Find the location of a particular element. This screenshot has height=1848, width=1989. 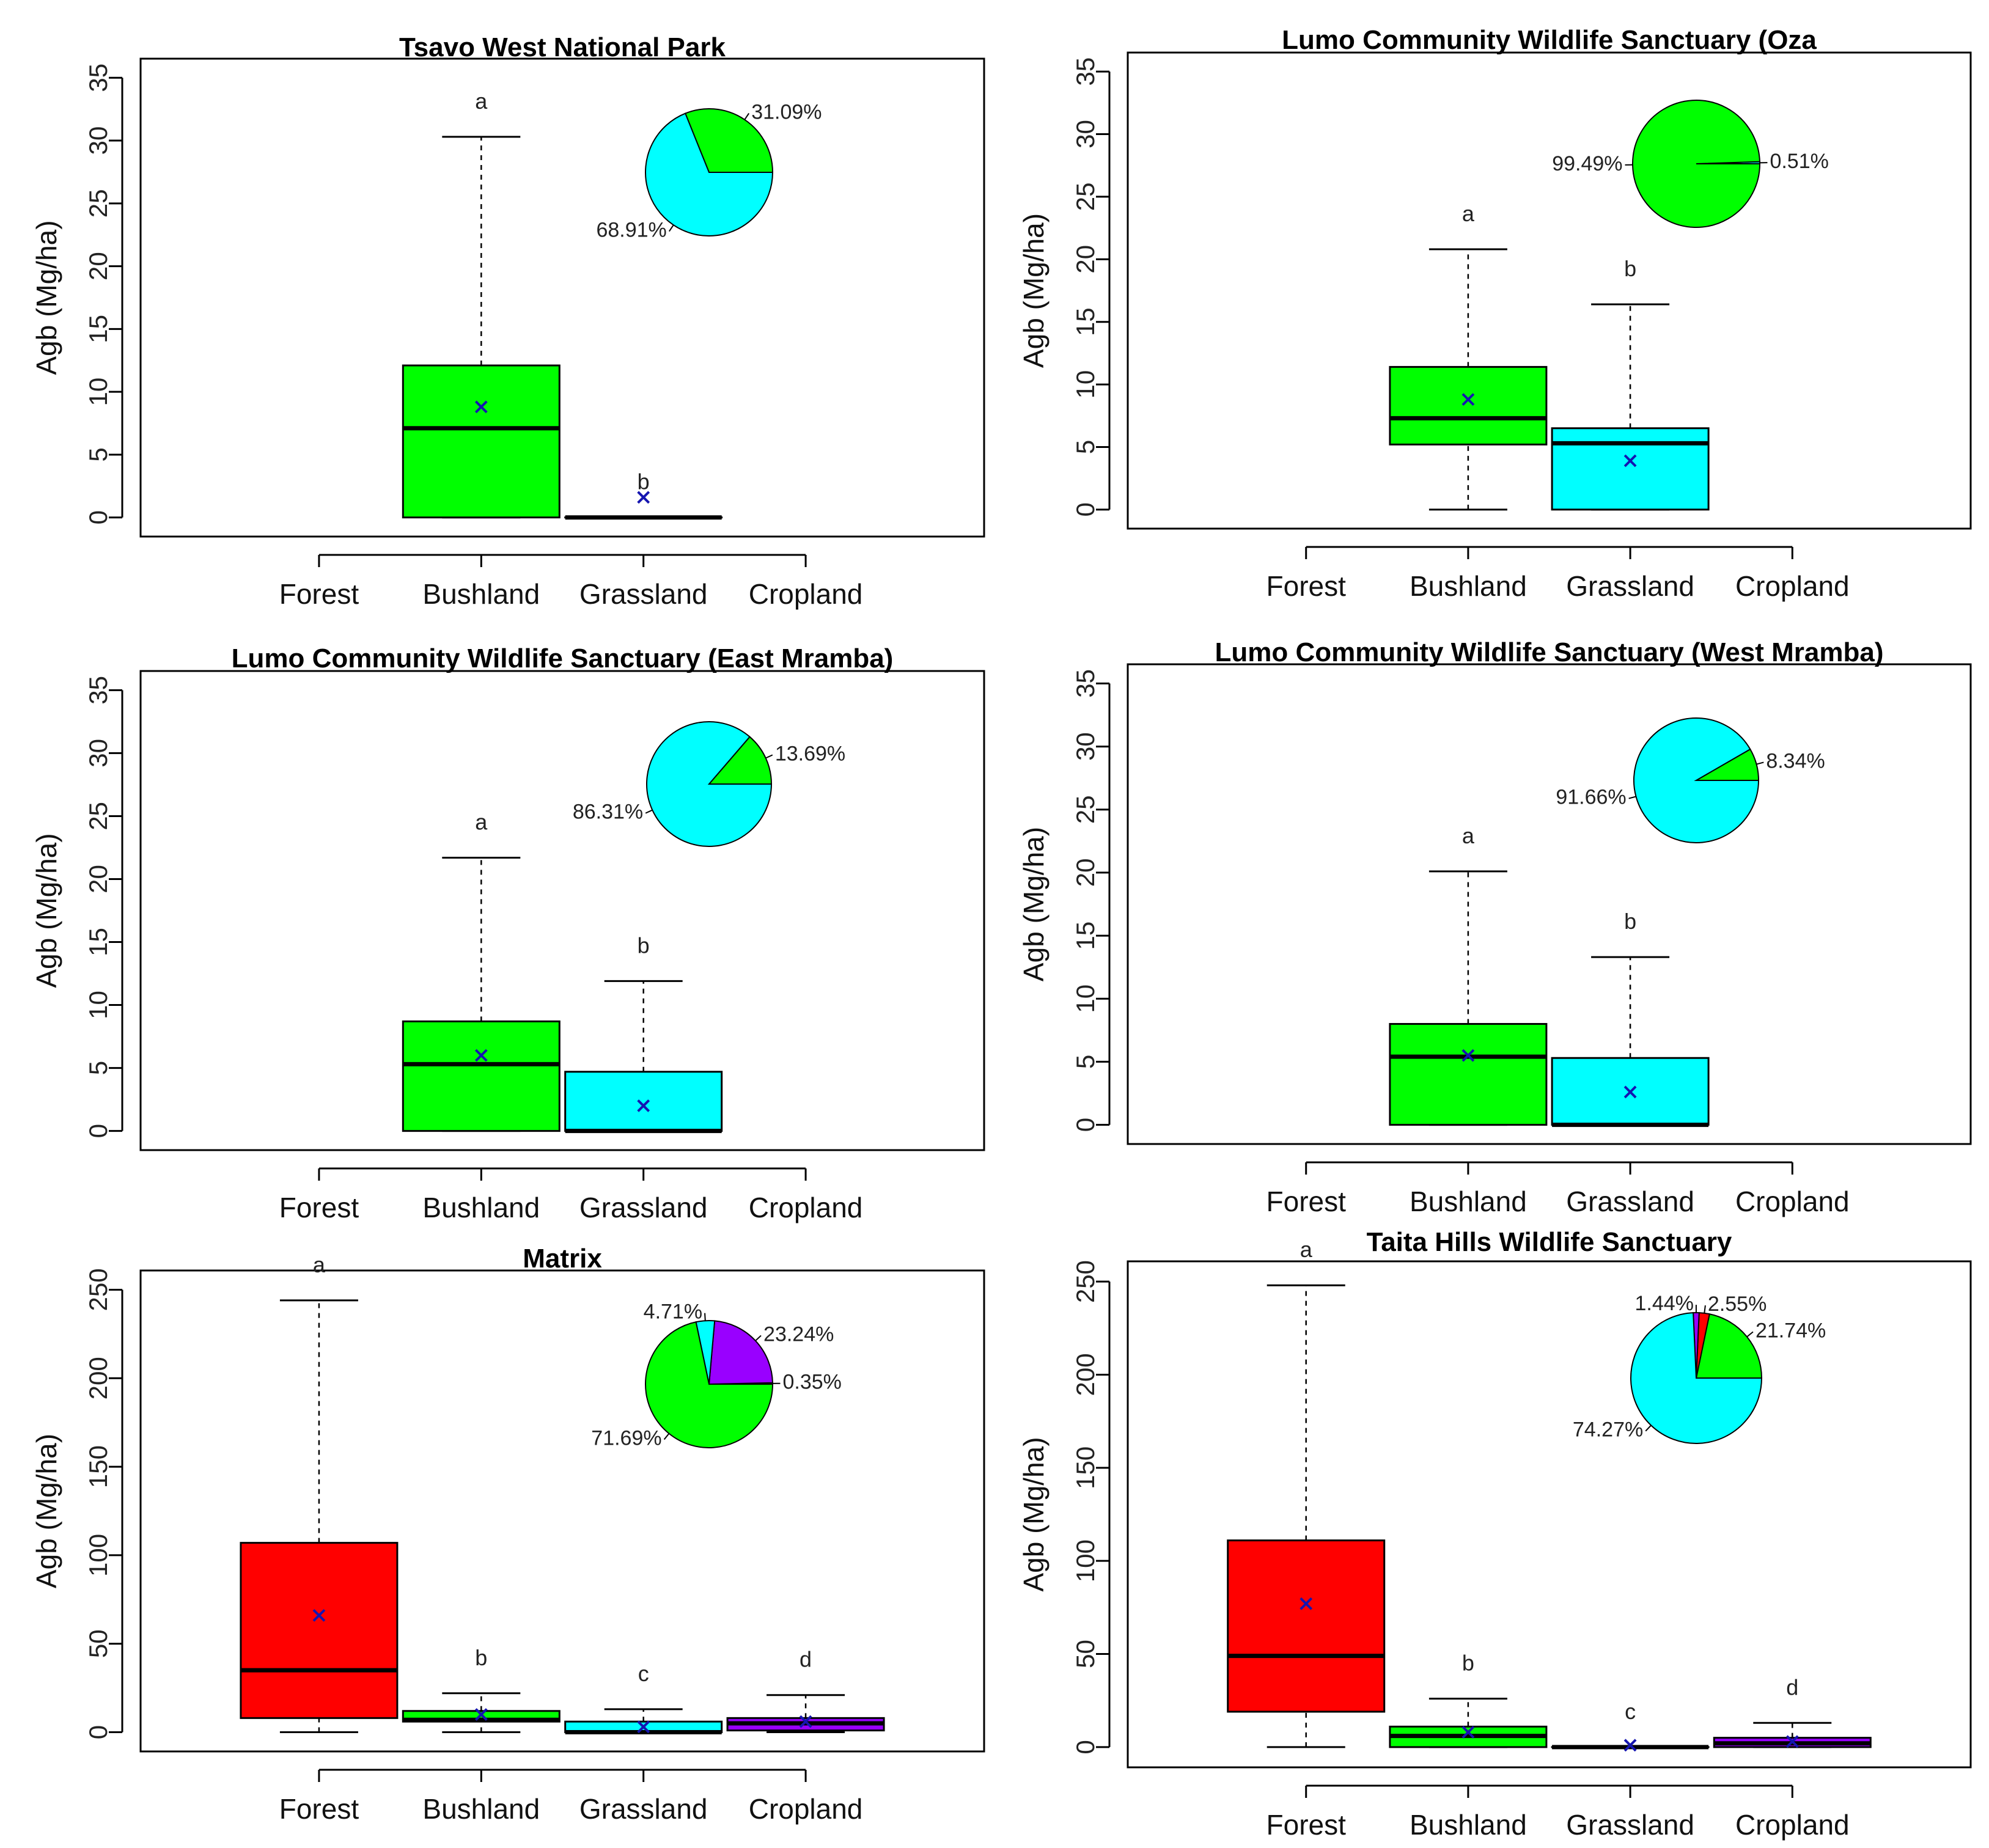

pie-slice-label: 71.69% is located at coordinates (626, 1438).